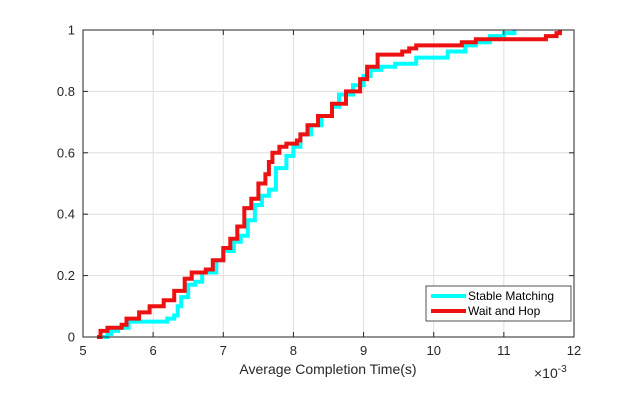 This screenshot has height=400, width=636. Describe the element at coordinates (66, 214) in the screenshot. I see `y-tick-label: 0.4` at that location.